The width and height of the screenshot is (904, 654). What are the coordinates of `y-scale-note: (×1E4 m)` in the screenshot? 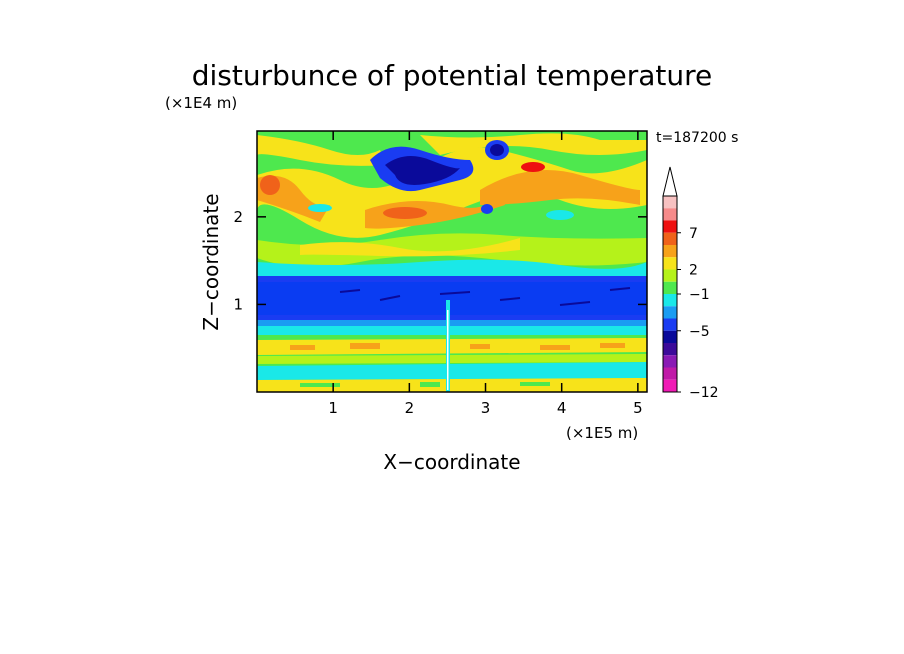 It's located at (201, 103).